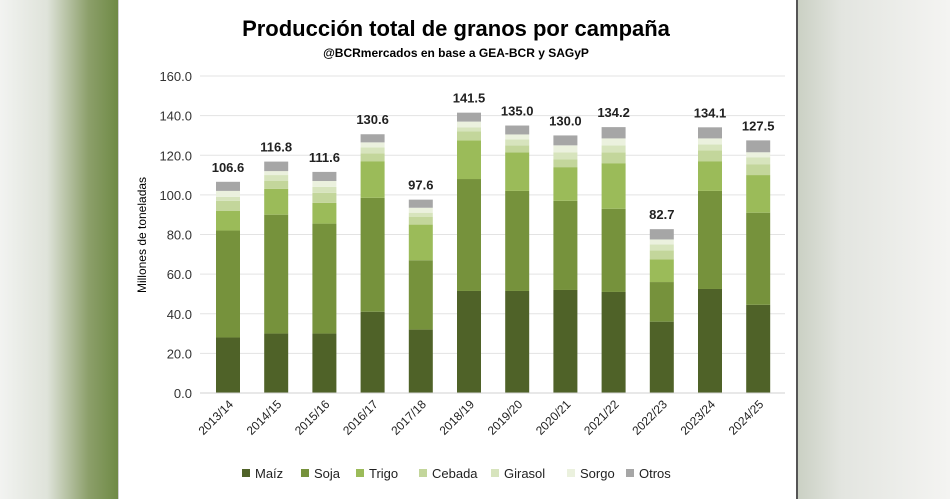 The width and height of the screenshot is (950, 499). I want to click on x-tick-label: 2022/23, so click(649, 417).